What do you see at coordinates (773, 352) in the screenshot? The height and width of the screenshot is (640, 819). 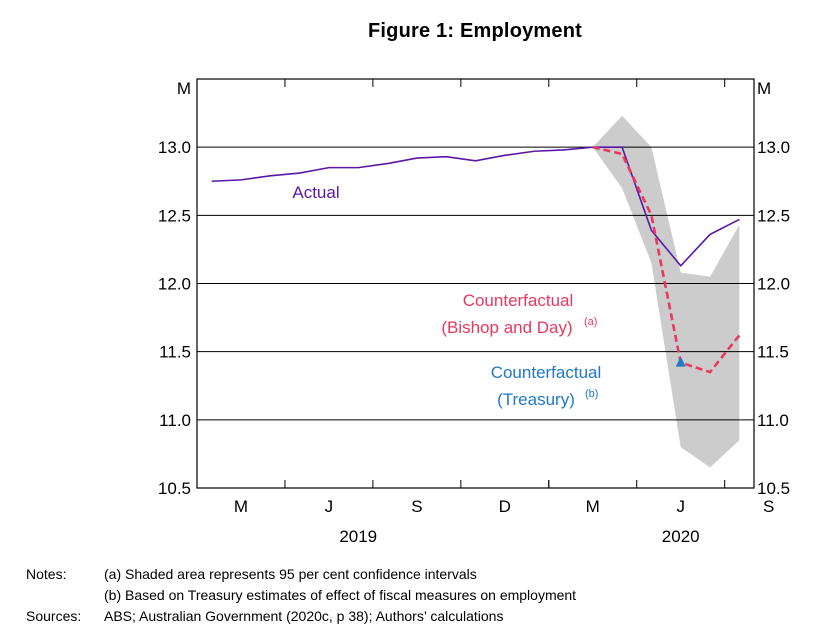 I see `y-tick-label-right: 11.5` at bounding box center [773, 352].